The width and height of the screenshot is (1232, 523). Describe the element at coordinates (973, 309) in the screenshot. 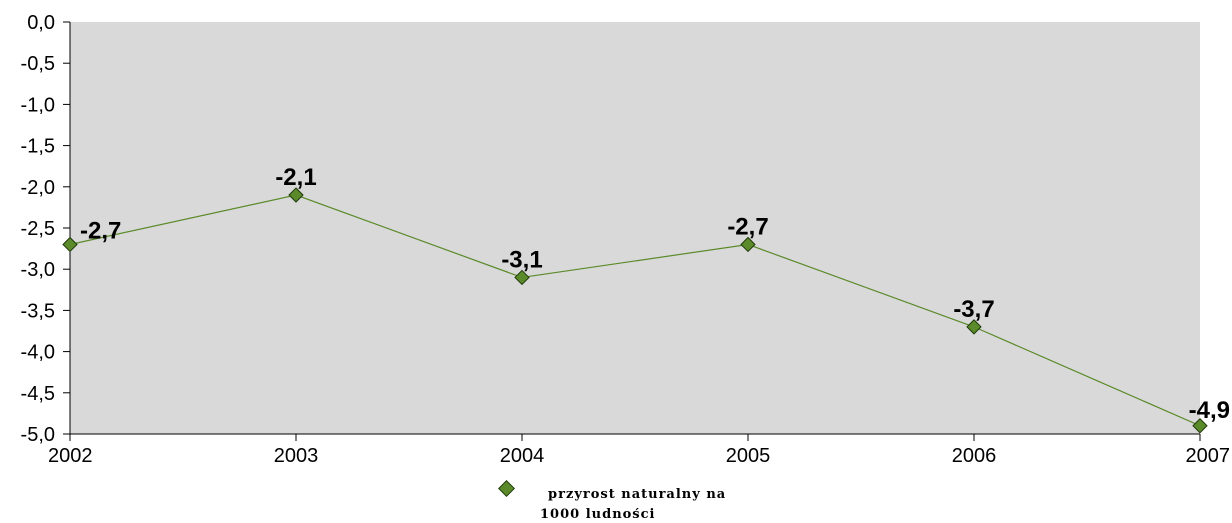

I see `data-label: -3,7` at that location.